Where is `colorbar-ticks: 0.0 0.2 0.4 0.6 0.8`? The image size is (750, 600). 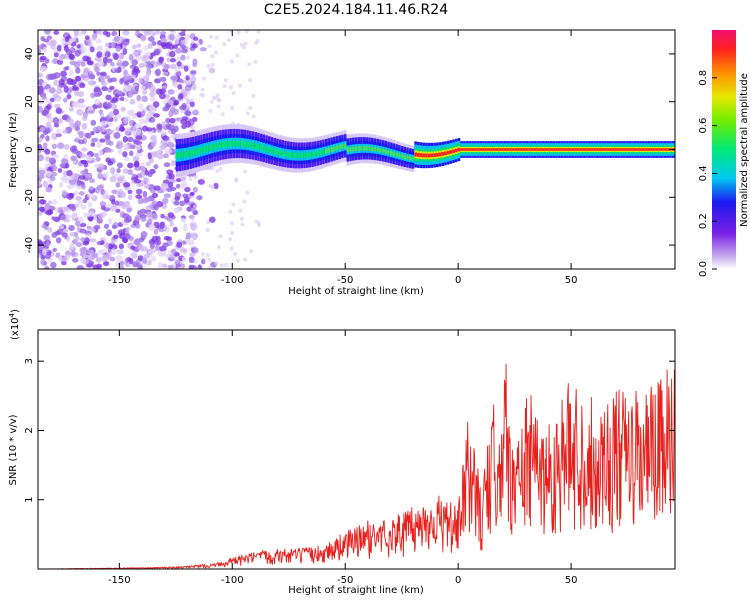
colorbar-ticks: 0.0 0.2 0.4 0.6 0.8 is located at coordinates (707, 173).